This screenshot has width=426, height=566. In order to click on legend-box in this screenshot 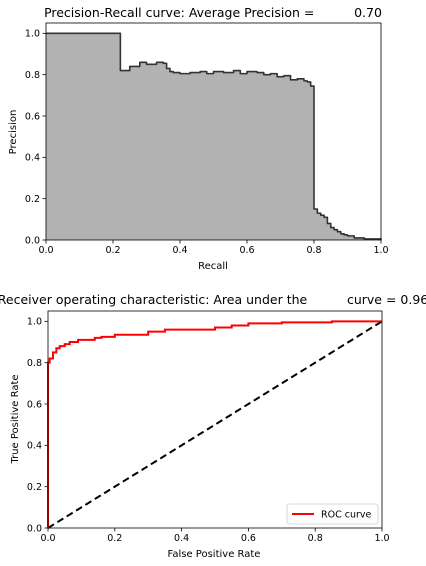, I will do `click(332, 514)`.